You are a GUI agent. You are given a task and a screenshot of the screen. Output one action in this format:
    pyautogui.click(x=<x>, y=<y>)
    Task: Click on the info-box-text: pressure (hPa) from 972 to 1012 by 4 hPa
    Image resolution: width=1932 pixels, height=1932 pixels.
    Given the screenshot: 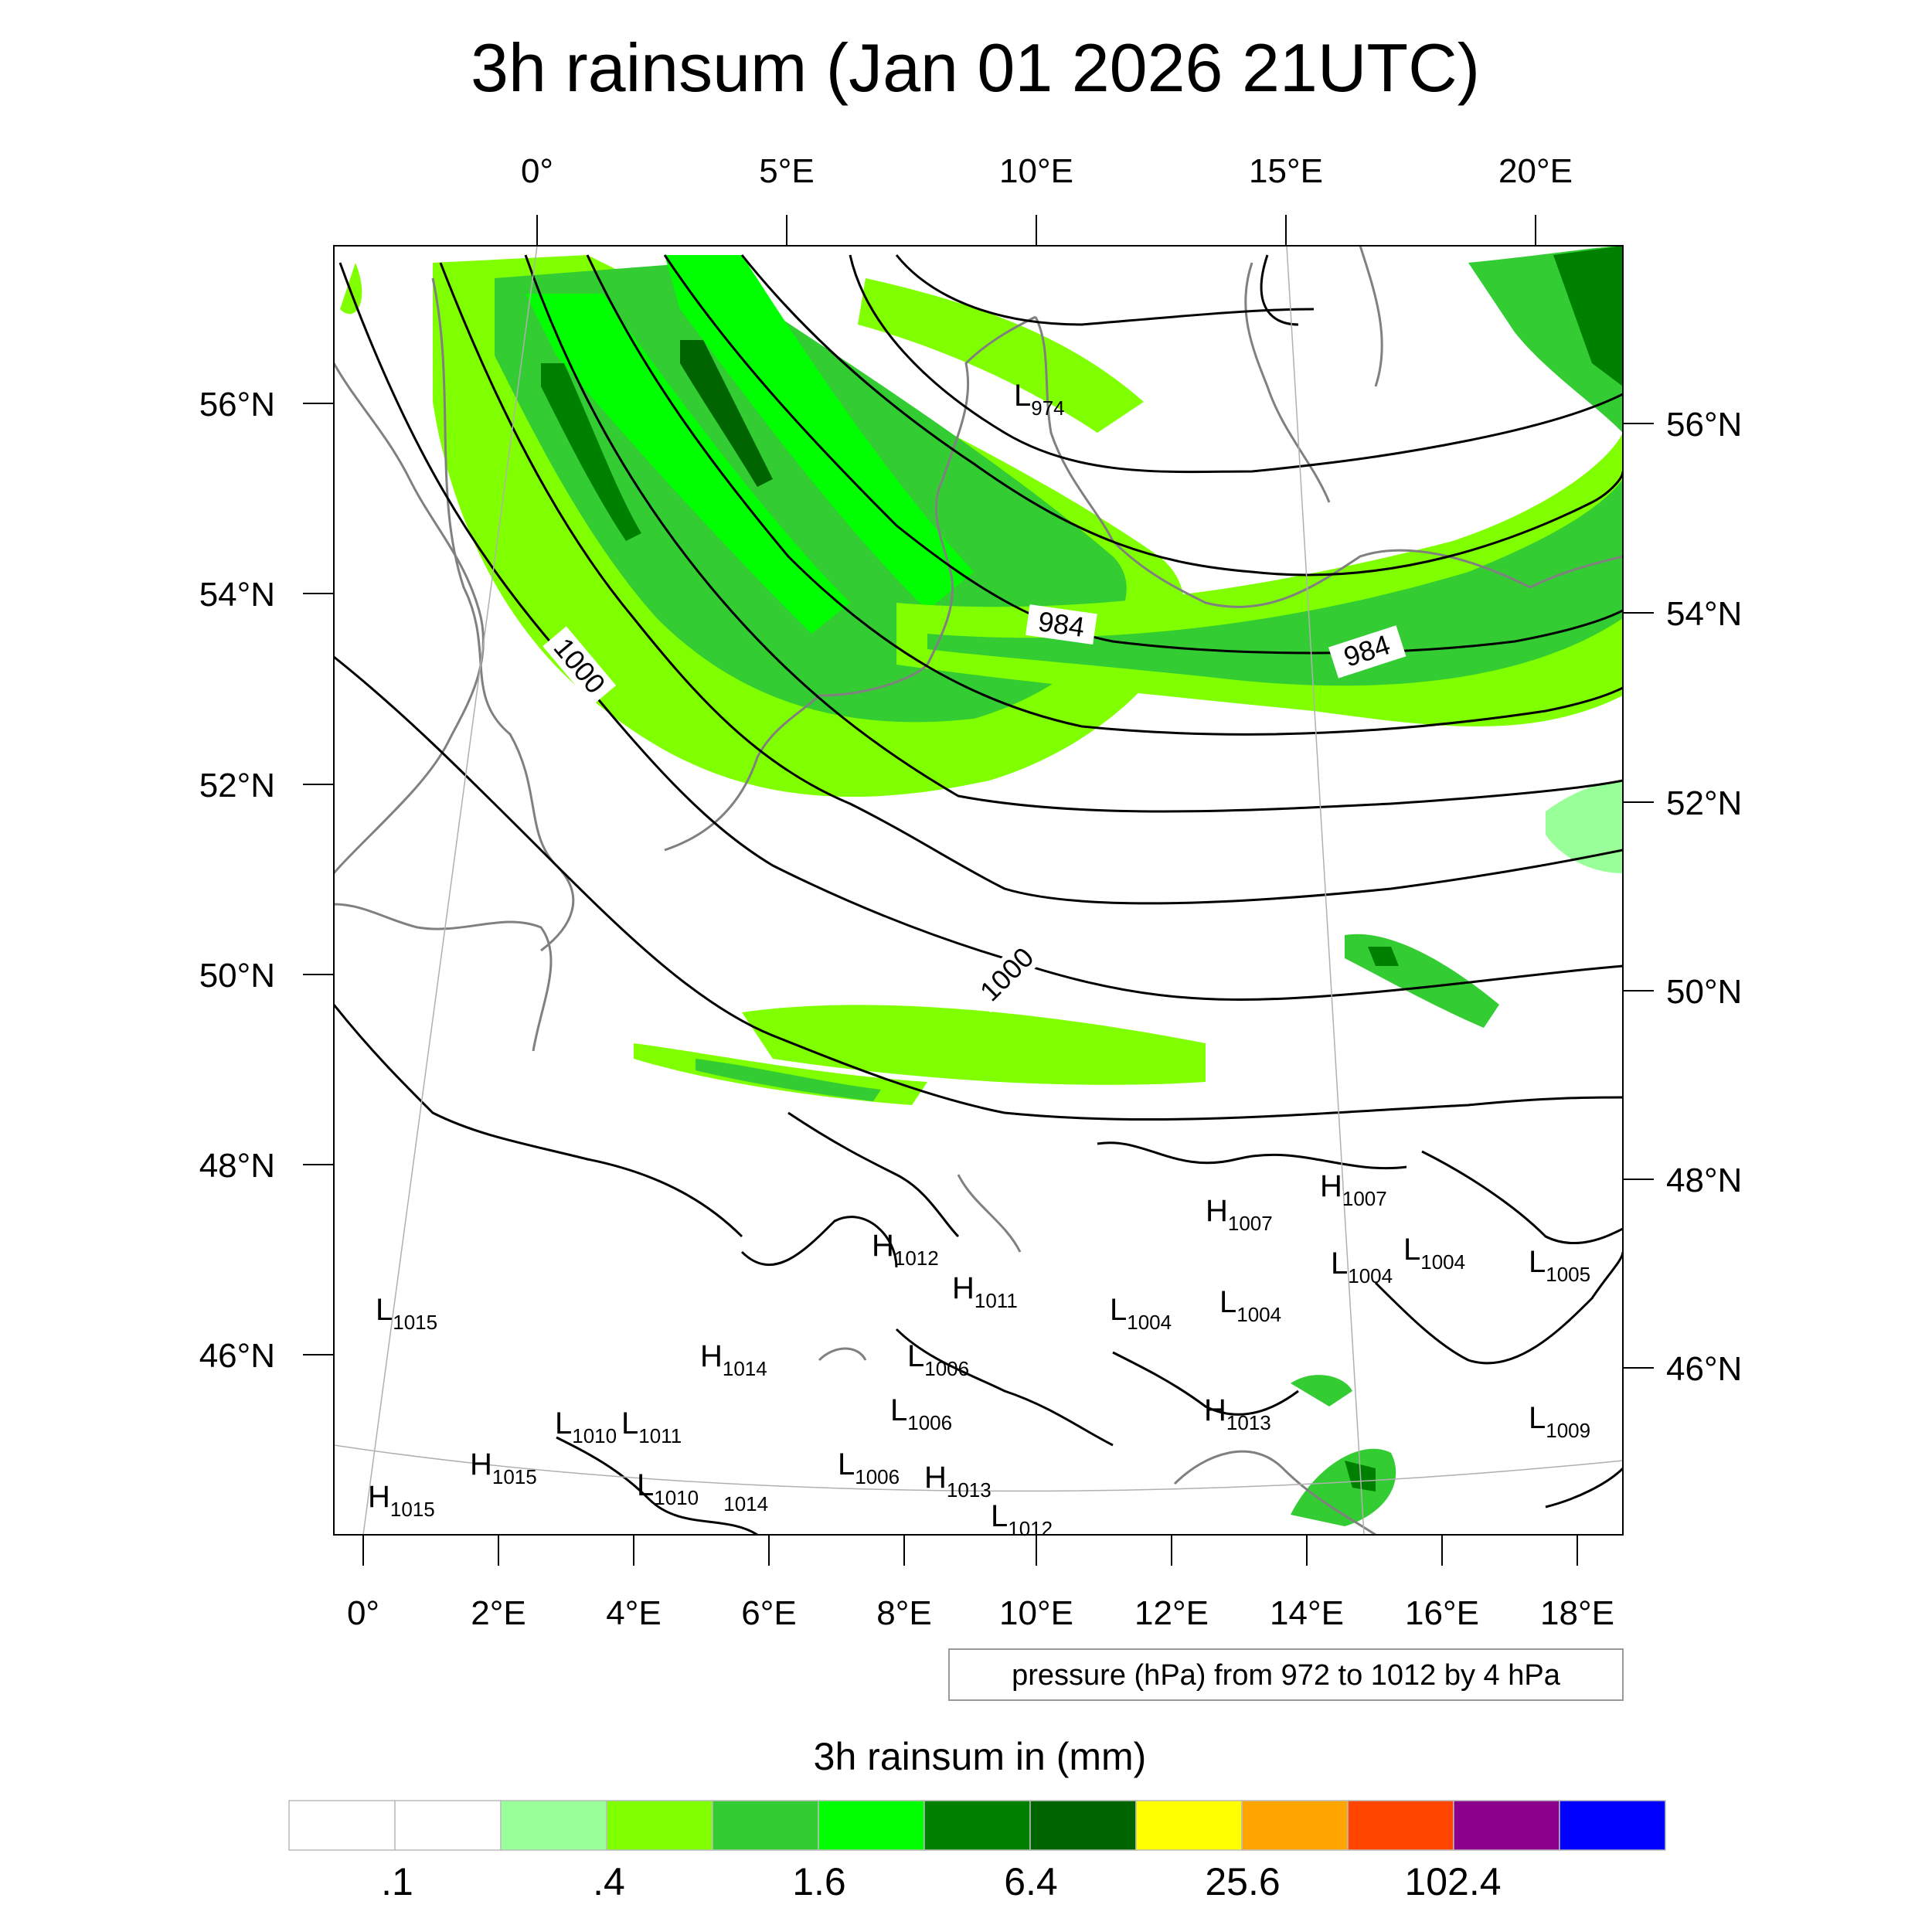 What is the action you would take?
    pyautogui.click(x=1286, y=1675)
    